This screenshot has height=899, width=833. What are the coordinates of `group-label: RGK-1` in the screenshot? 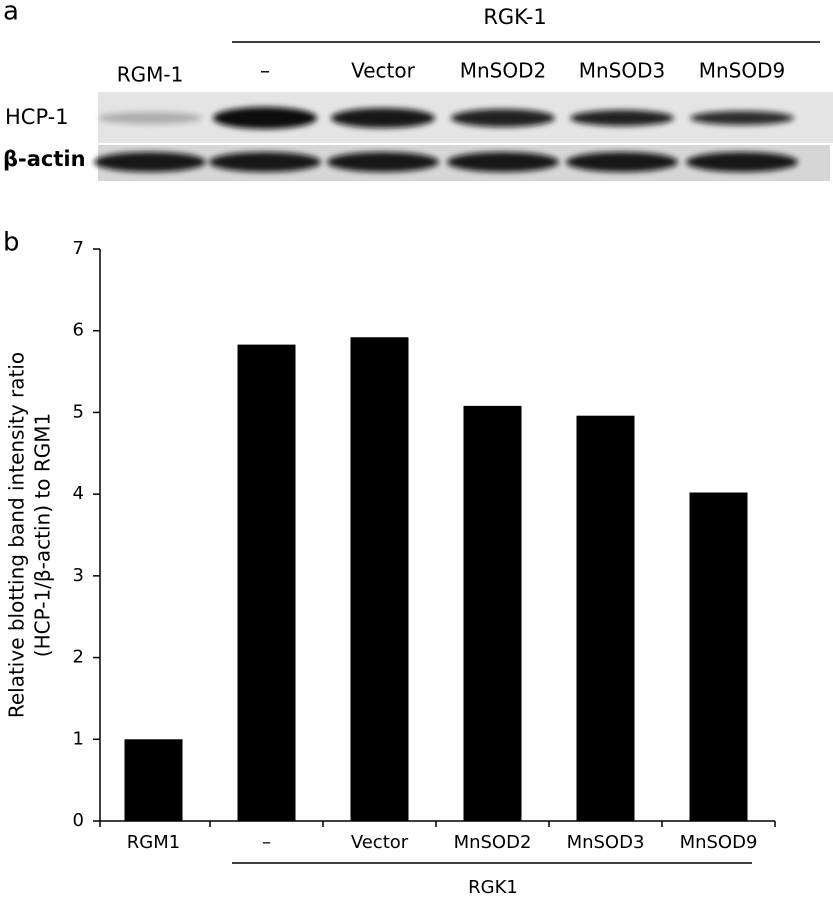 It's located at (514, 17).